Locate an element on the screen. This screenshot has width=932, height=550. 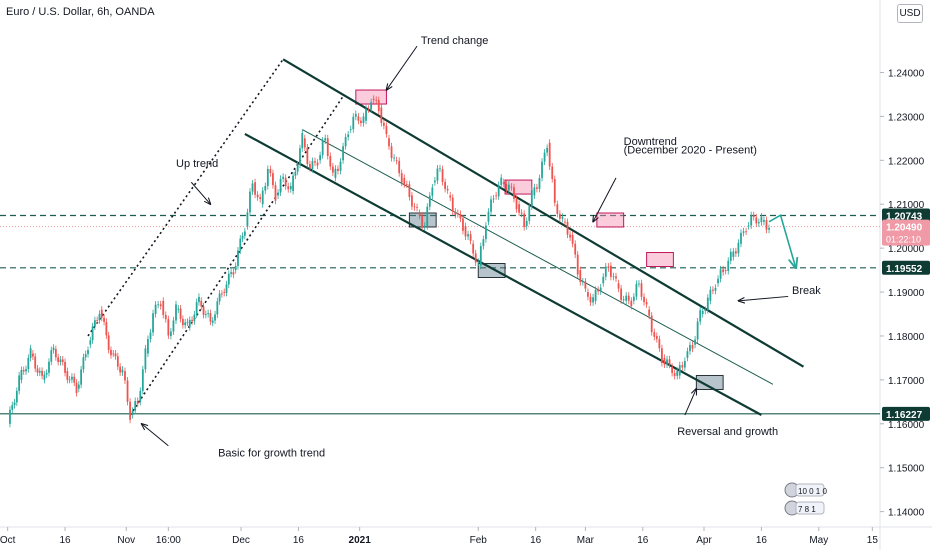
x-tick-label: 16:00 is located at coordinates (168, 540).